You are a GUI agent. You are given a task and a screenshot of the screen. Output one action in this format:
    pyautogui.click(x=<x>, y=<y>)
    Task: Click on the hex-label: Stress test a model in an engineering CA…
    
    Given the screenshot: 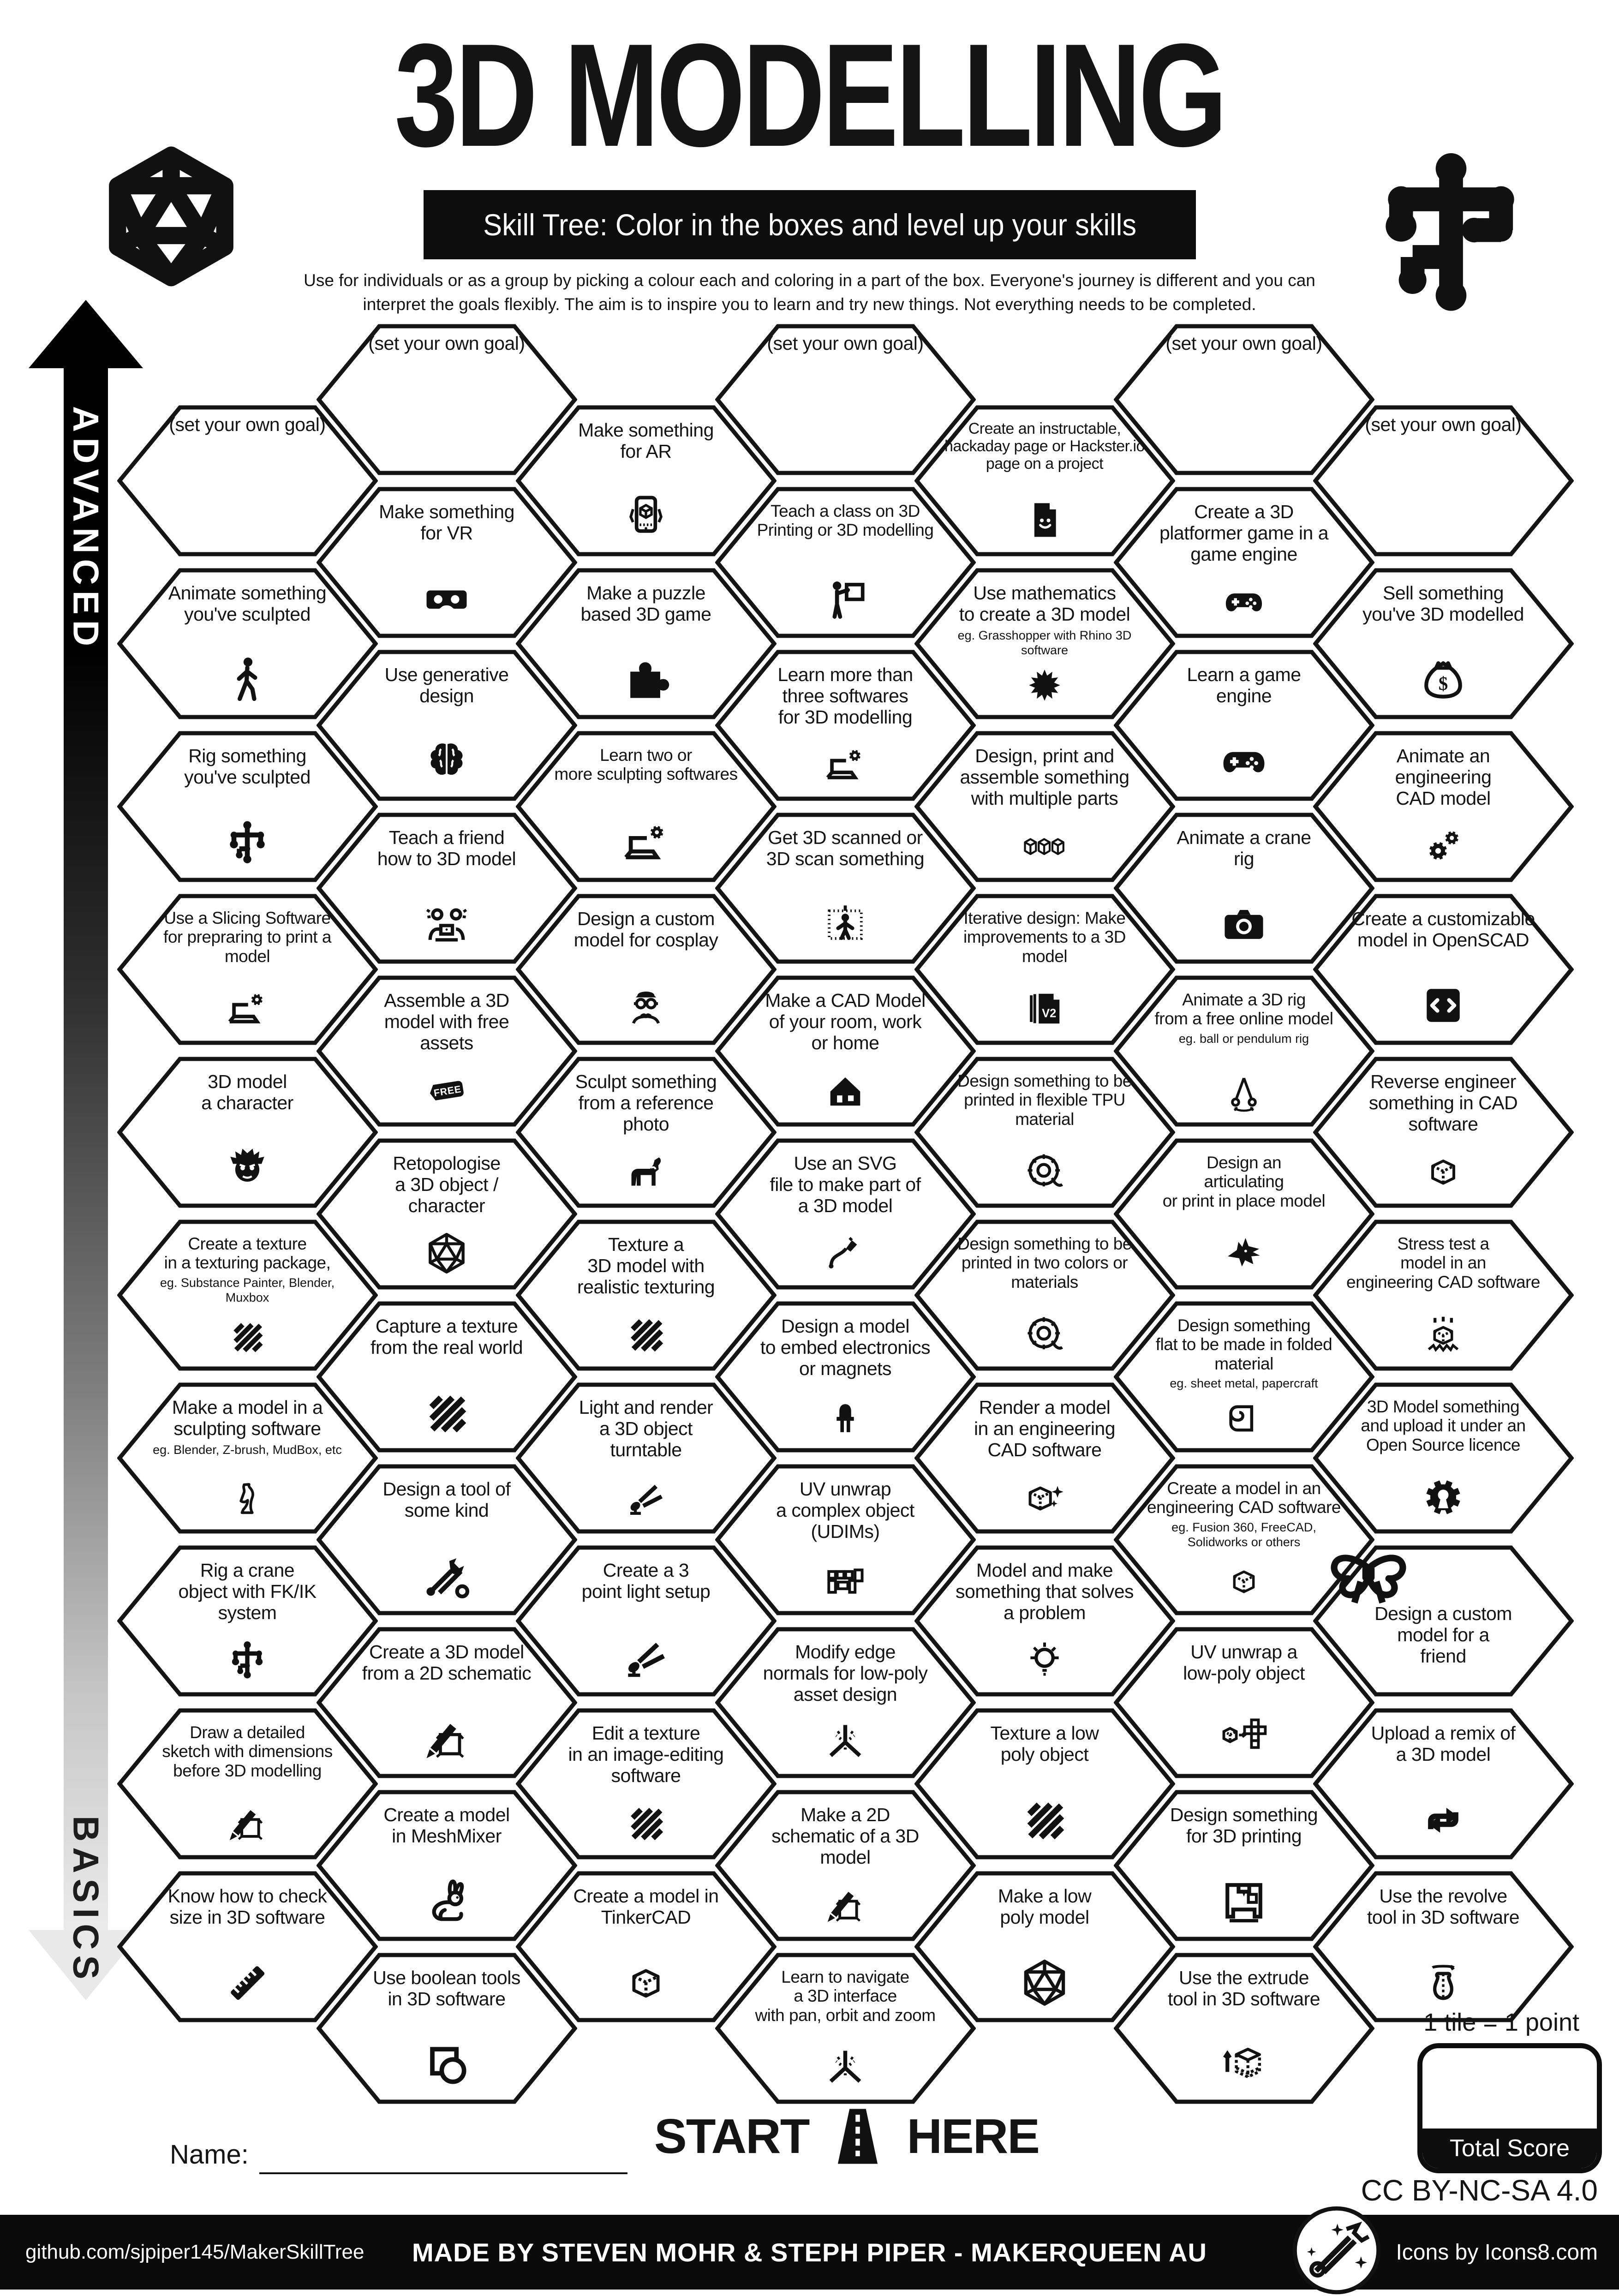 What is the action you would take?
    pyautogui.click(x=1443, y=1263)
    